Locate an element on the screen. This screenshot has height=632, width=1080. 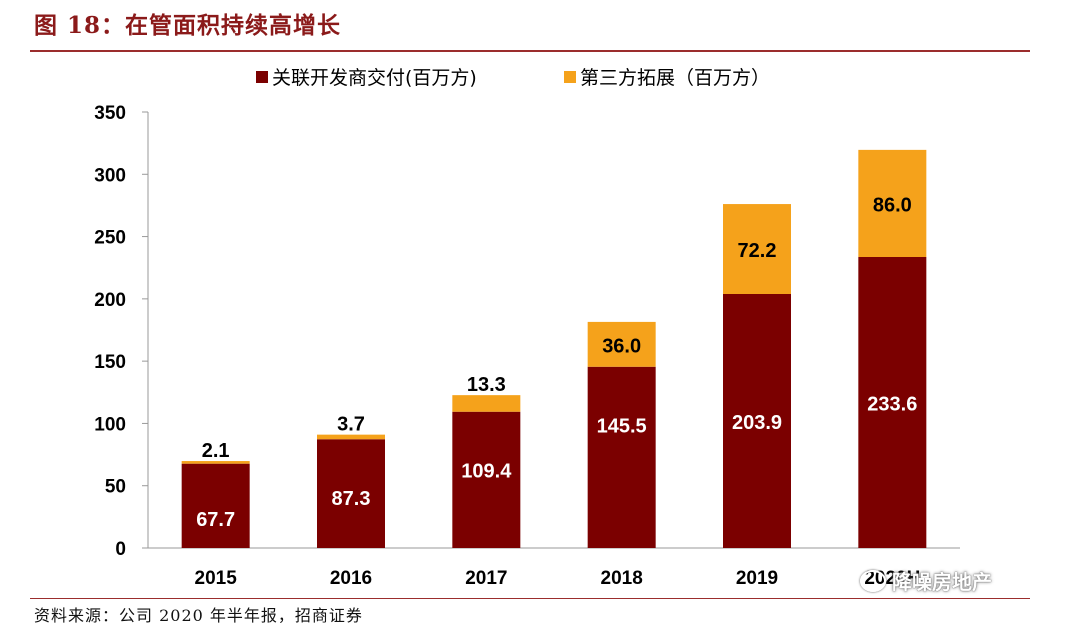
data-label: 86.0 is located at coordinates (892, 205).